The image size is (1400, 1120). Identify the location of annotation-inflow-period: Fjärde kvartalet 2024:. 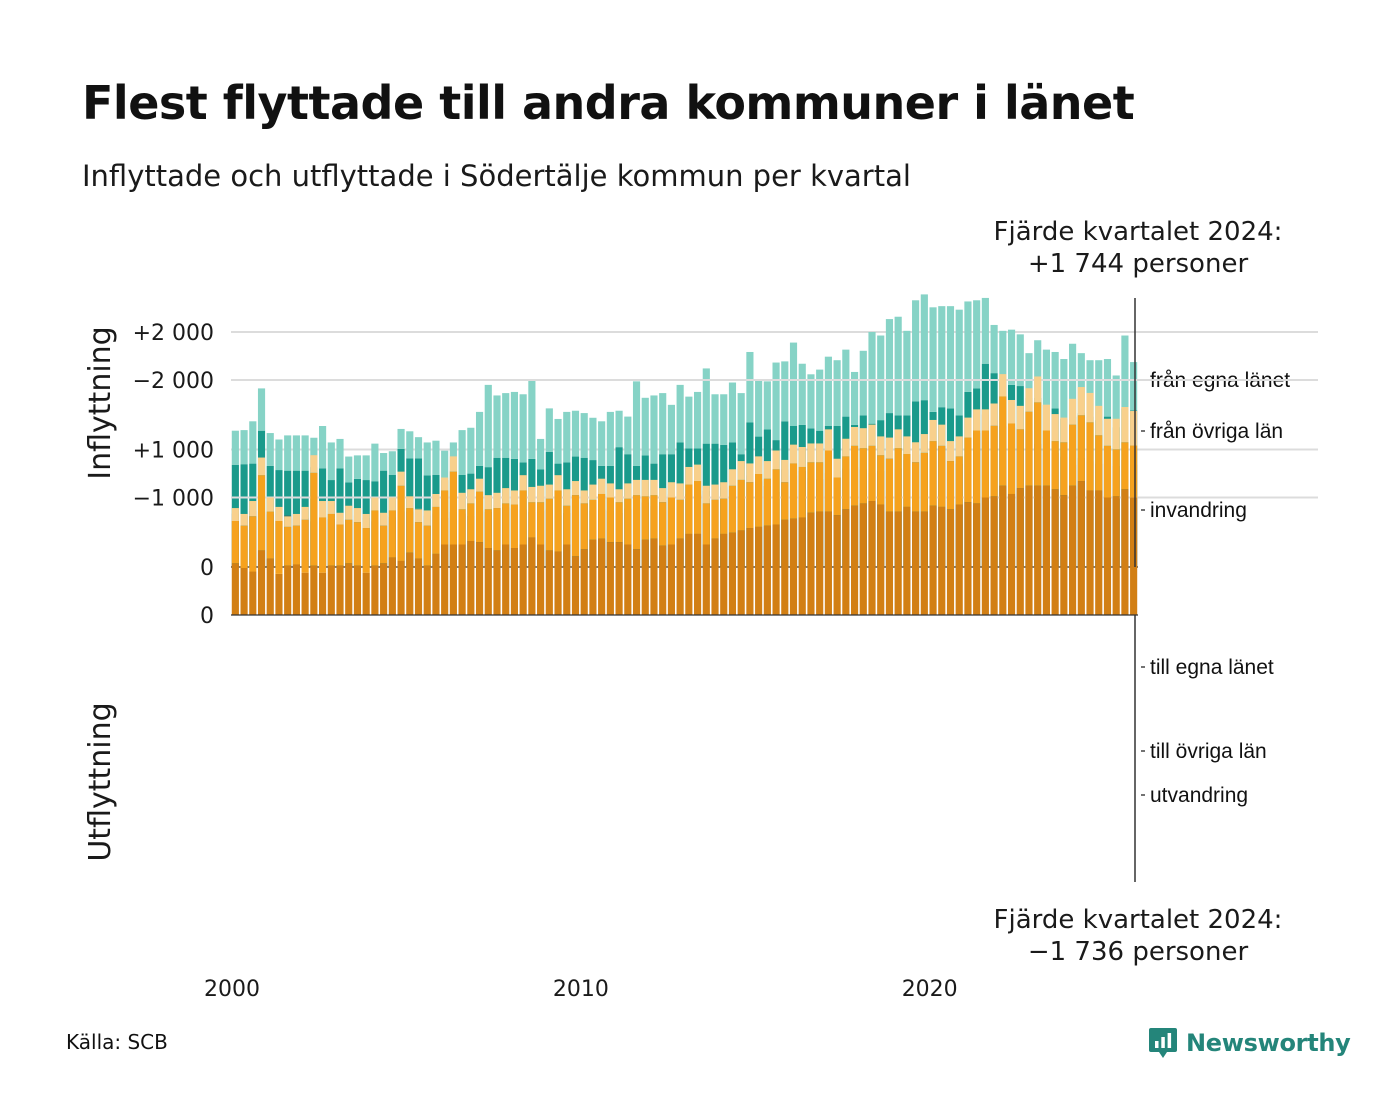
(1138, 232).